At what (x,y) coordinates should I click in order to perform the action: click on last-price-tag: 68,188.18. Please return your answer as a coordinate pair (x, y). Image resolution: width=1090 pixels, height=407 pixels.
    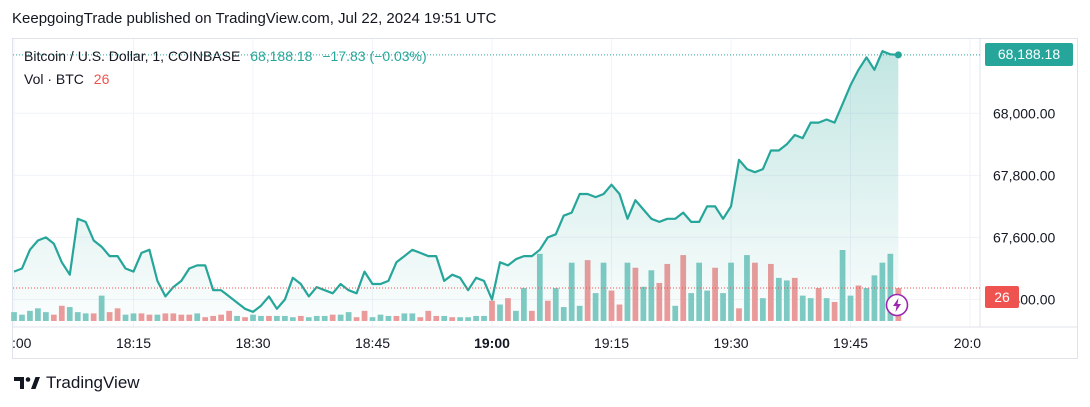
    Looking at the image, I should click on (1029, 55).